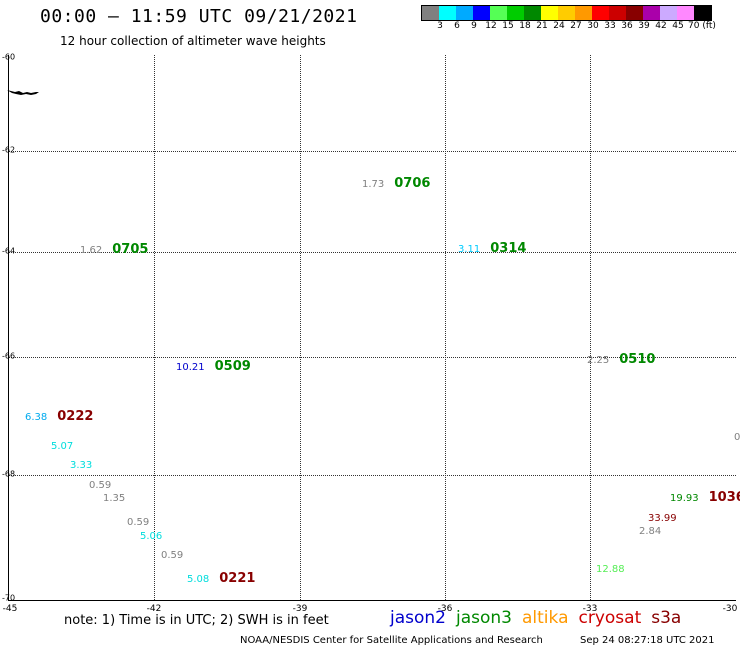 The height and width of the screenshot is (650, 740). I want to click on longitude-label: -42, so click(154, 609).